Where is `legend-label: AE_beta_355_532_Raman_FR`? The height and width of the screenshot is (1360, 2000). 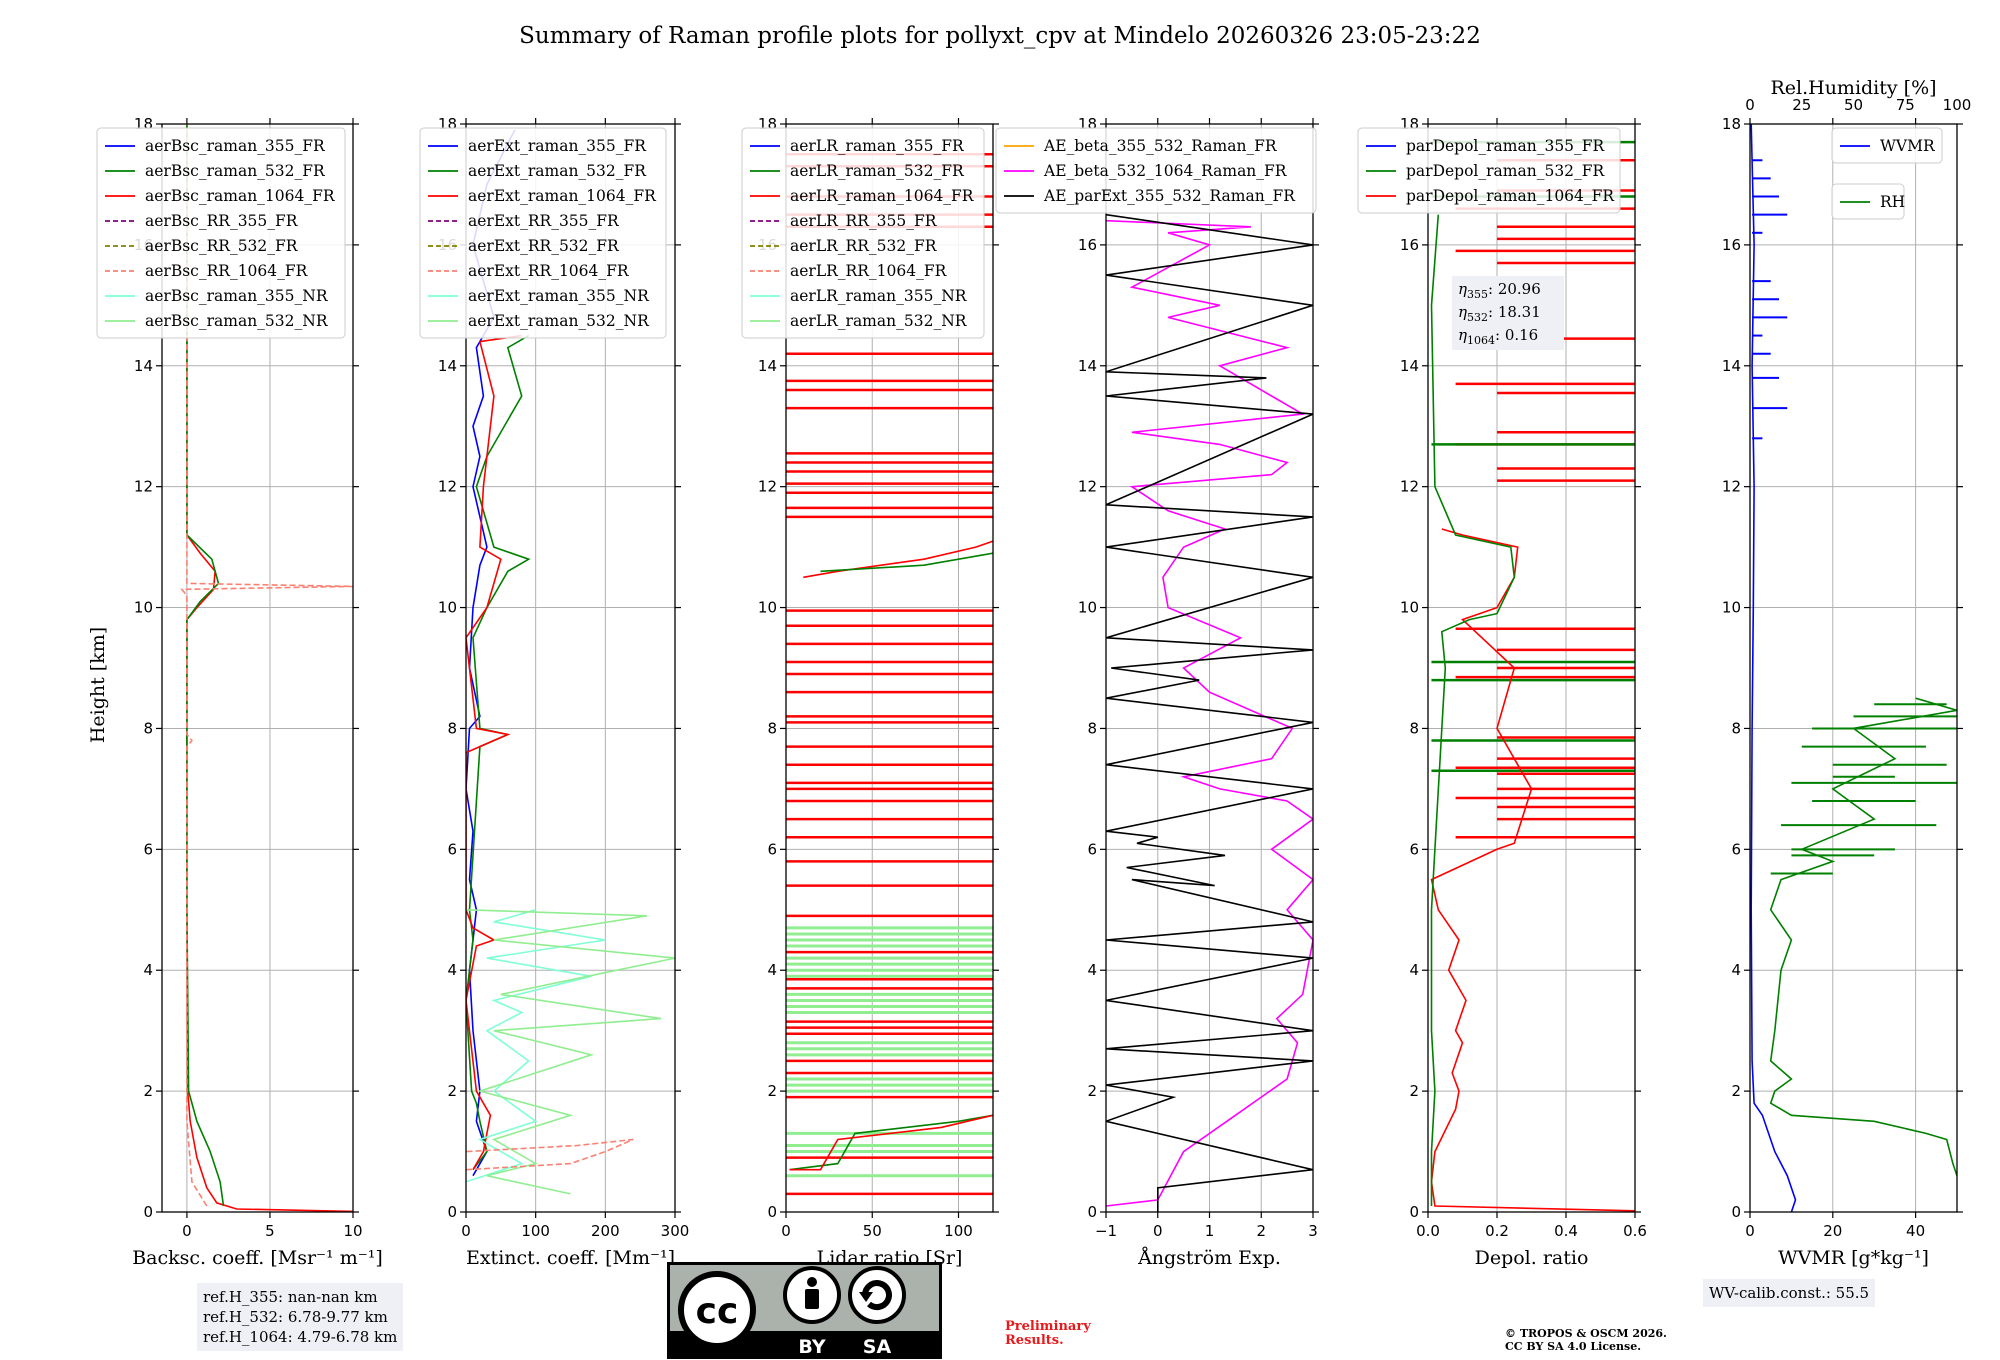
legend-label: AE_beta_355_532_Raman_FR is located at coordinates (1160, 146).